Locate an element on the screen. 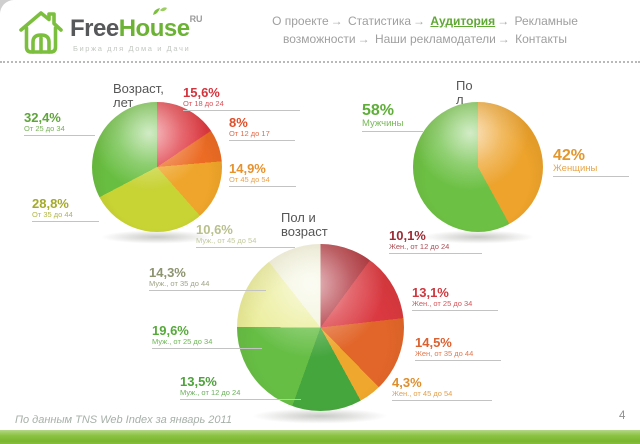 This screenshot has height=444, width=640. brand-wordmark: FreeHouse RU is located at coordinates (136, 25).